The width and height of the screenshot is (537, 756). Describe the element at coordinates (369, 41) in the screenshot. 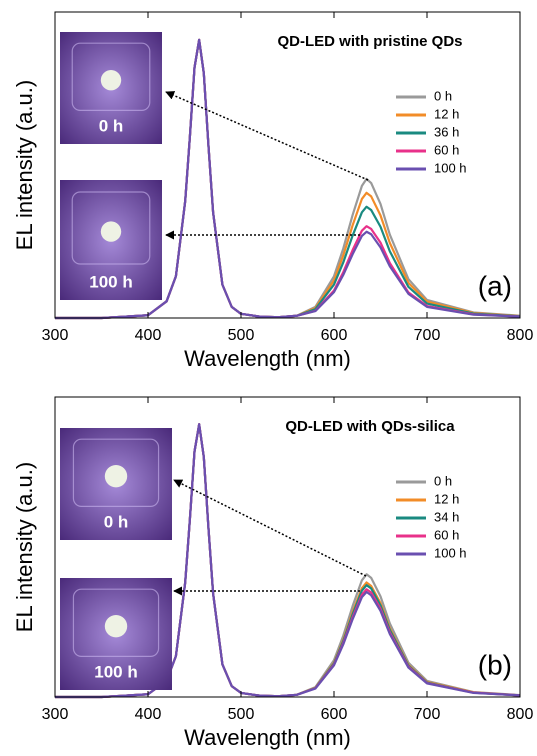

I see `chart-title: QD-LED with pristine QDs` at that location.